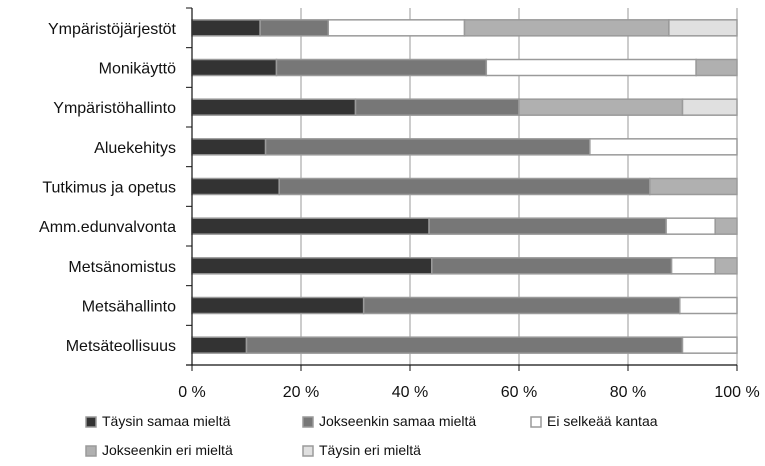 The height and width of the screenshot is (466, 765). Describe the element at coordinates (410, 392) in the screenshot. I see `x-tick-label: 40 %` at that location.